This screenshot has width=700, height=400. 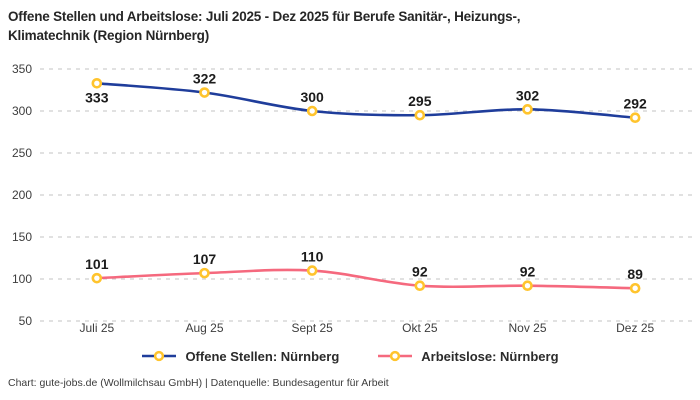 What do you see at coordinates (205, 79) in the screenshot?
I see `data-label: 322` at bounding box center [205, 79].